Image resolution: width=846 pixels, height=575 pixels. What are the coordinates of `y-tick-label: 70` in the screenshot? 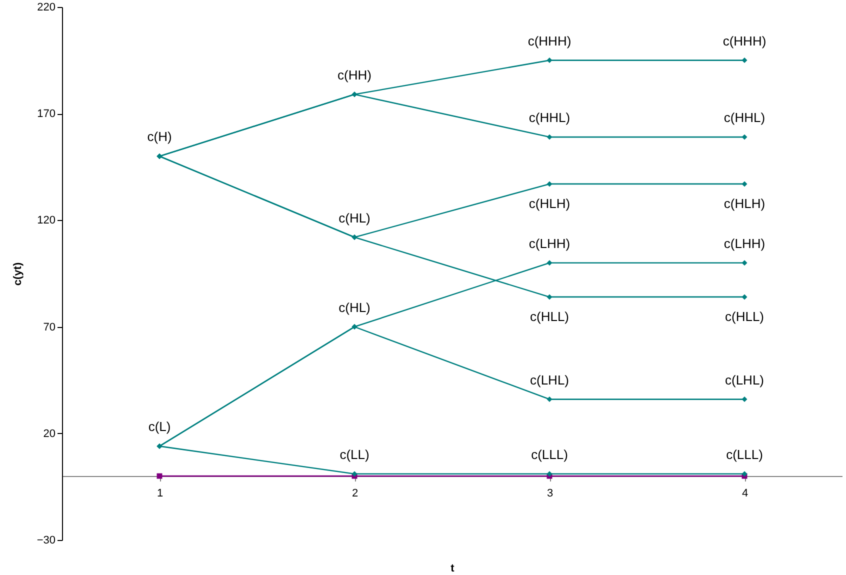 It's located at (49, 327).